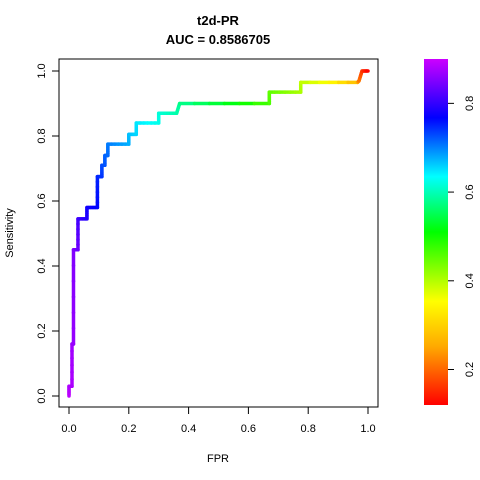 Image resolution: width=480 pixels, height=480 pixels. Describe the element at coordinates (128, 429) in the screenshot. I see `x-tick-label: 0.2` at that location.